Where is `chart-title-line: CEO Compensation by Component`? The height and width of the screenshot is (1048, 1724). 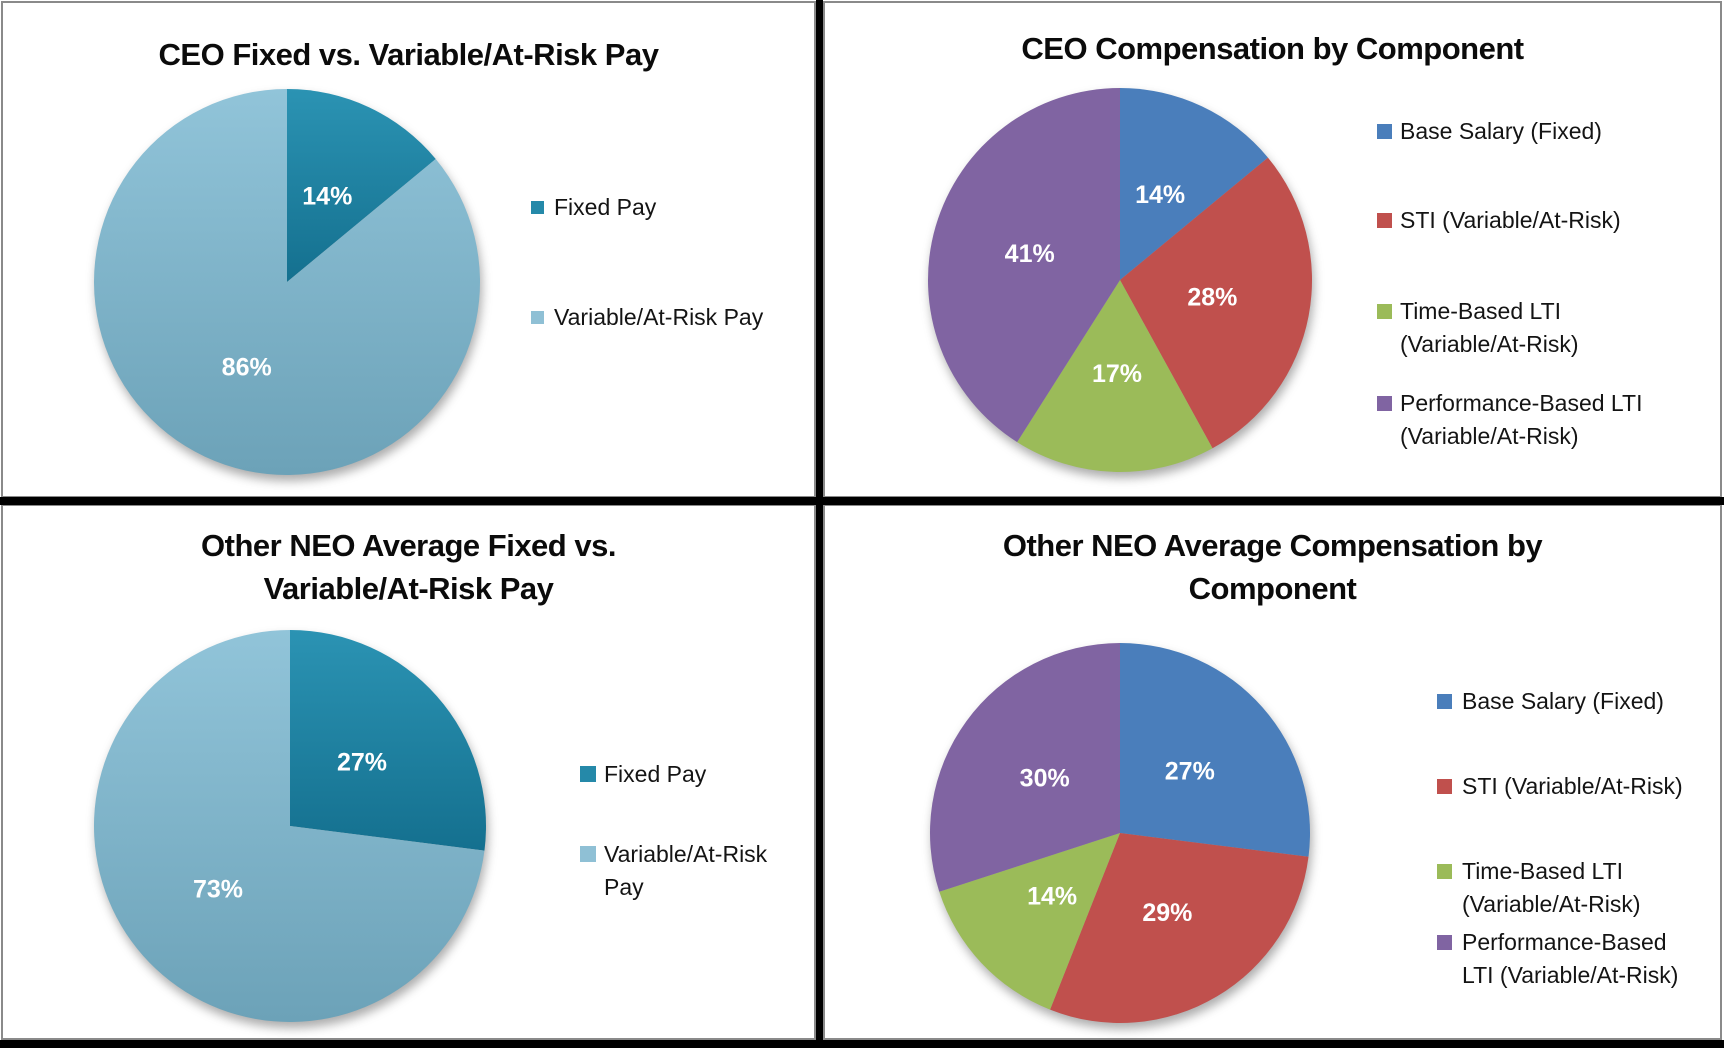
chart-title-line: CEO Compensation by Component is located at coordinates (1272, 48).